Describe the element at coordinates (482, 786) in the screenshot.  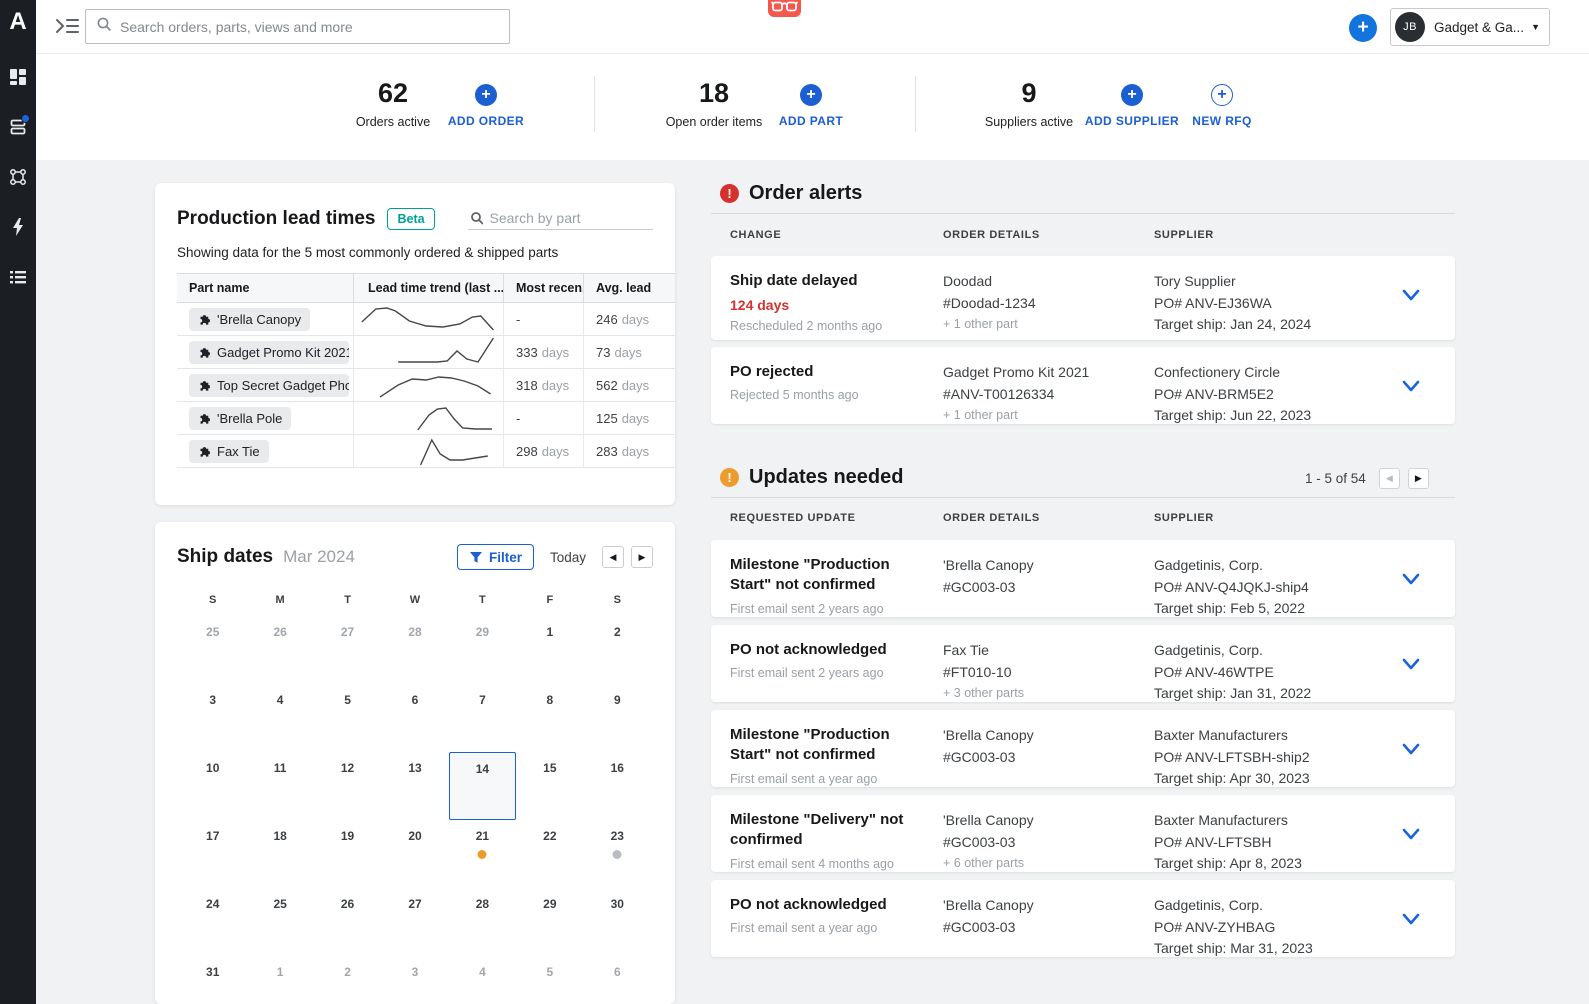
I see `calendar-day-selected: 14` at that location.